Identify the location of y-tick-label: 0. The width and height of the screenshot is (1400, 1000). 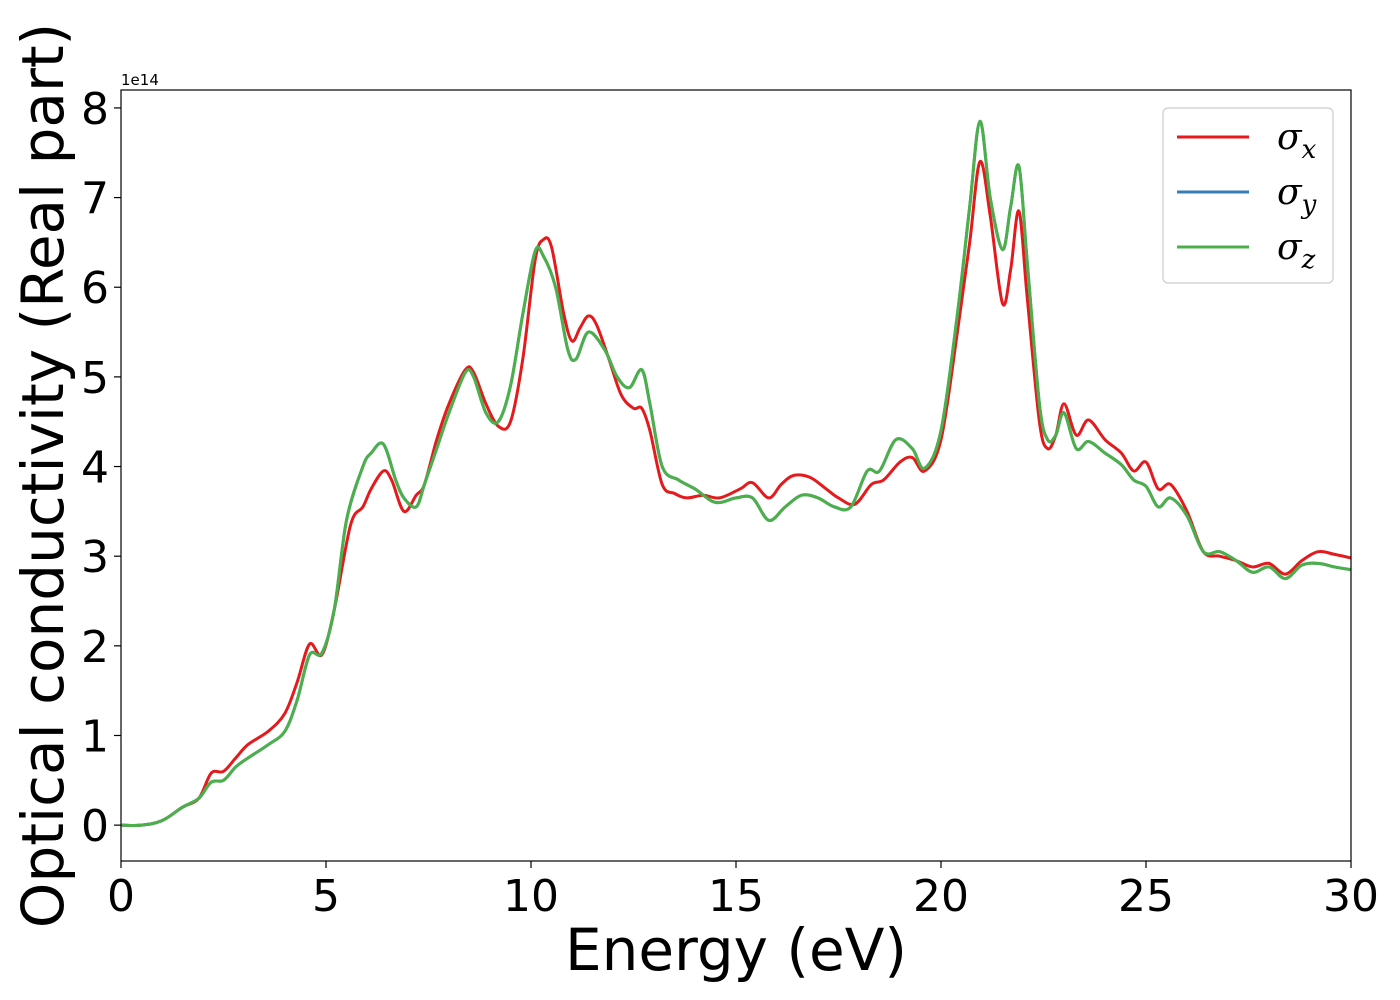
(95, 826).